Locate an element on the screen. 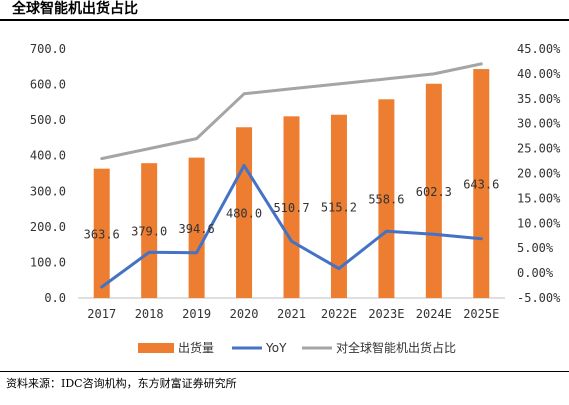  y-right-tick-label: 15.00% is located at coordinates (539, 198).